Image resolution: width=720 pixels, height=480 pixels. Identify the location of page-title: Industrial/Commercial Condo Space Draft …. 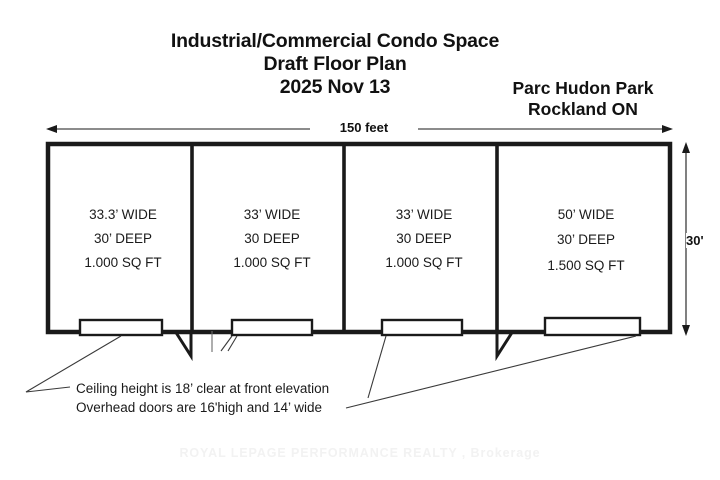
(335, 64).